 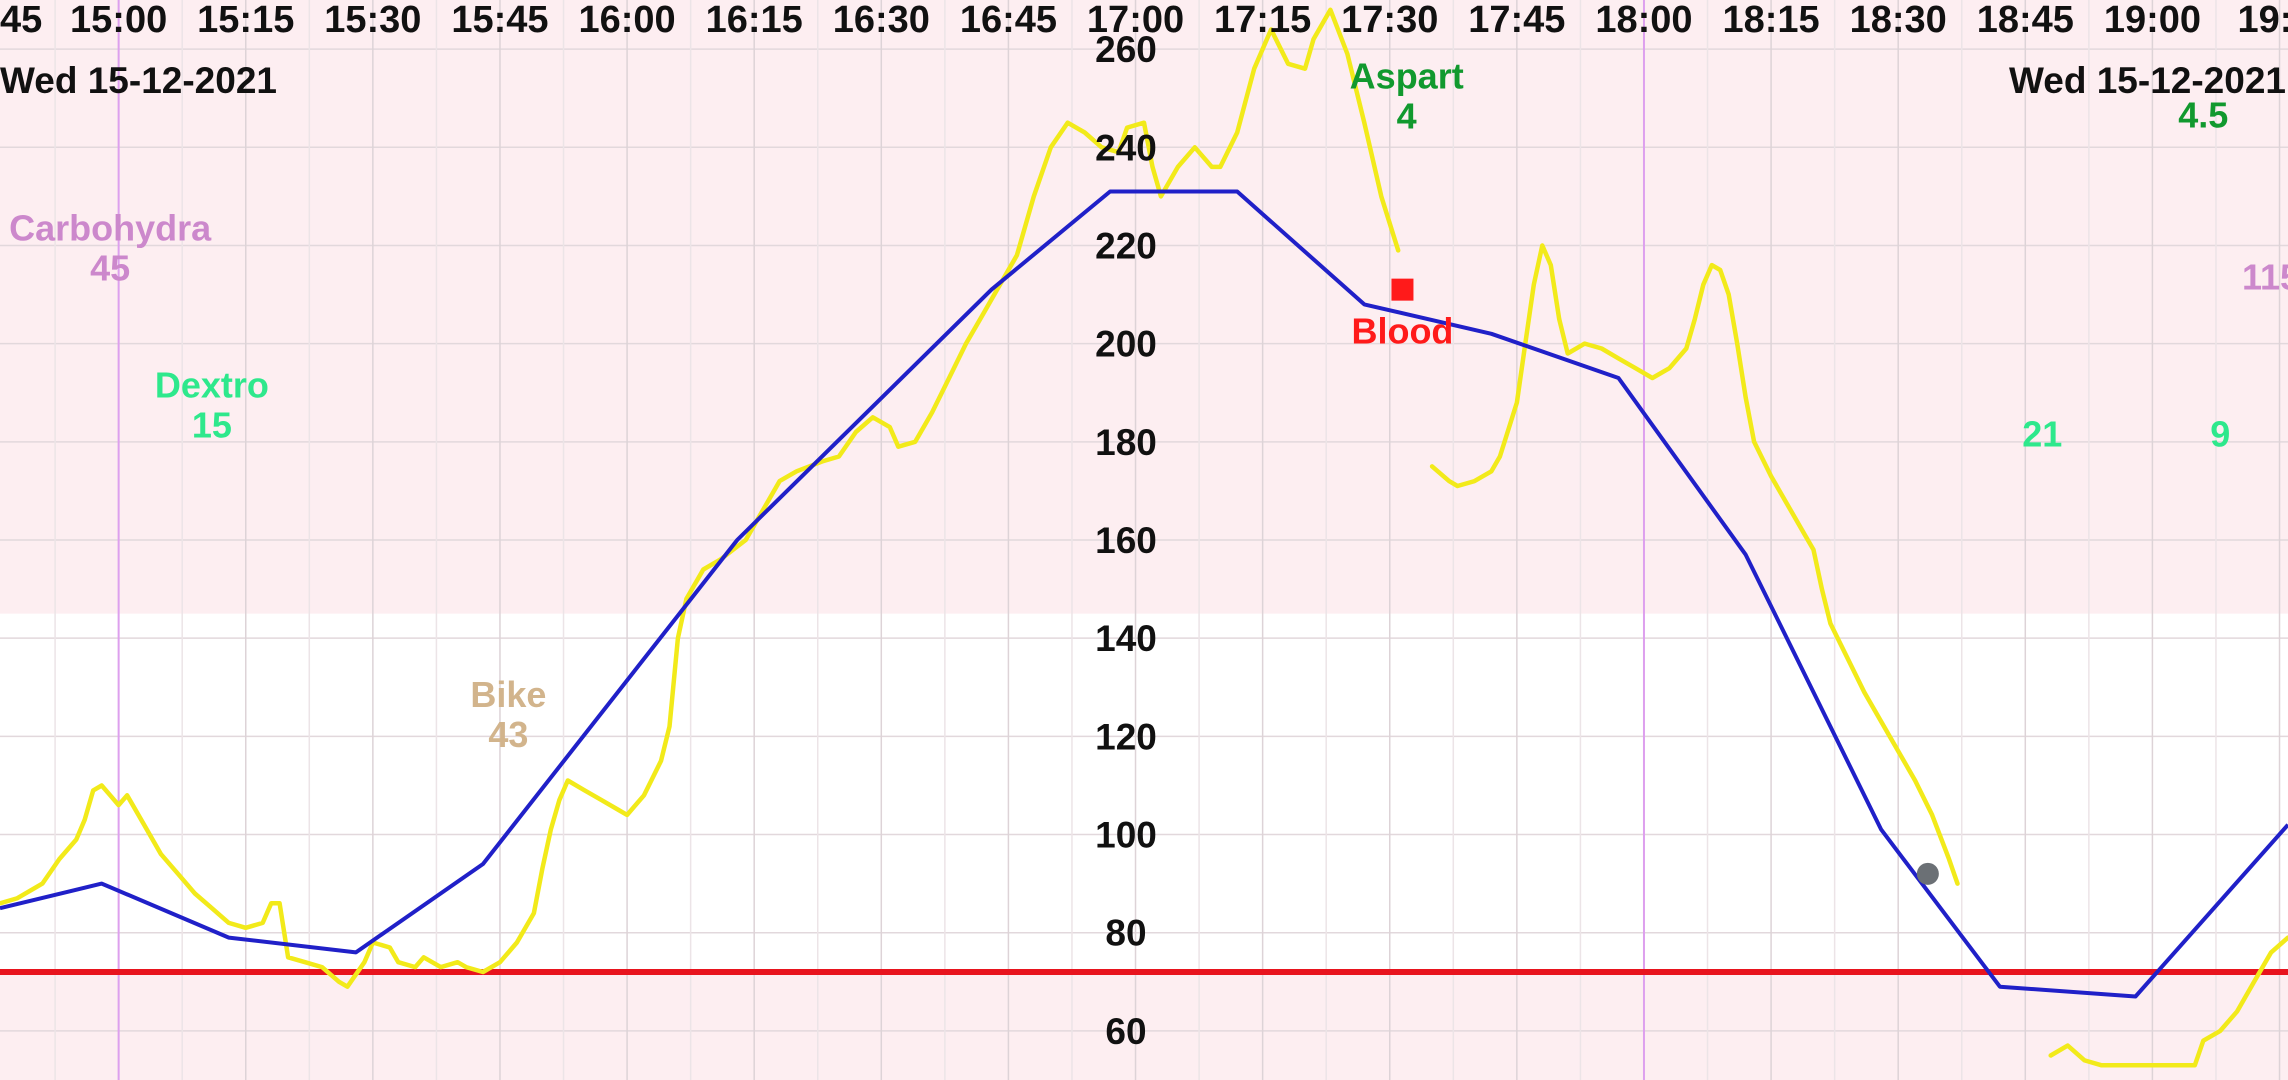 I want to click on y-tick-label: 180, so click(x=1126, y=442).